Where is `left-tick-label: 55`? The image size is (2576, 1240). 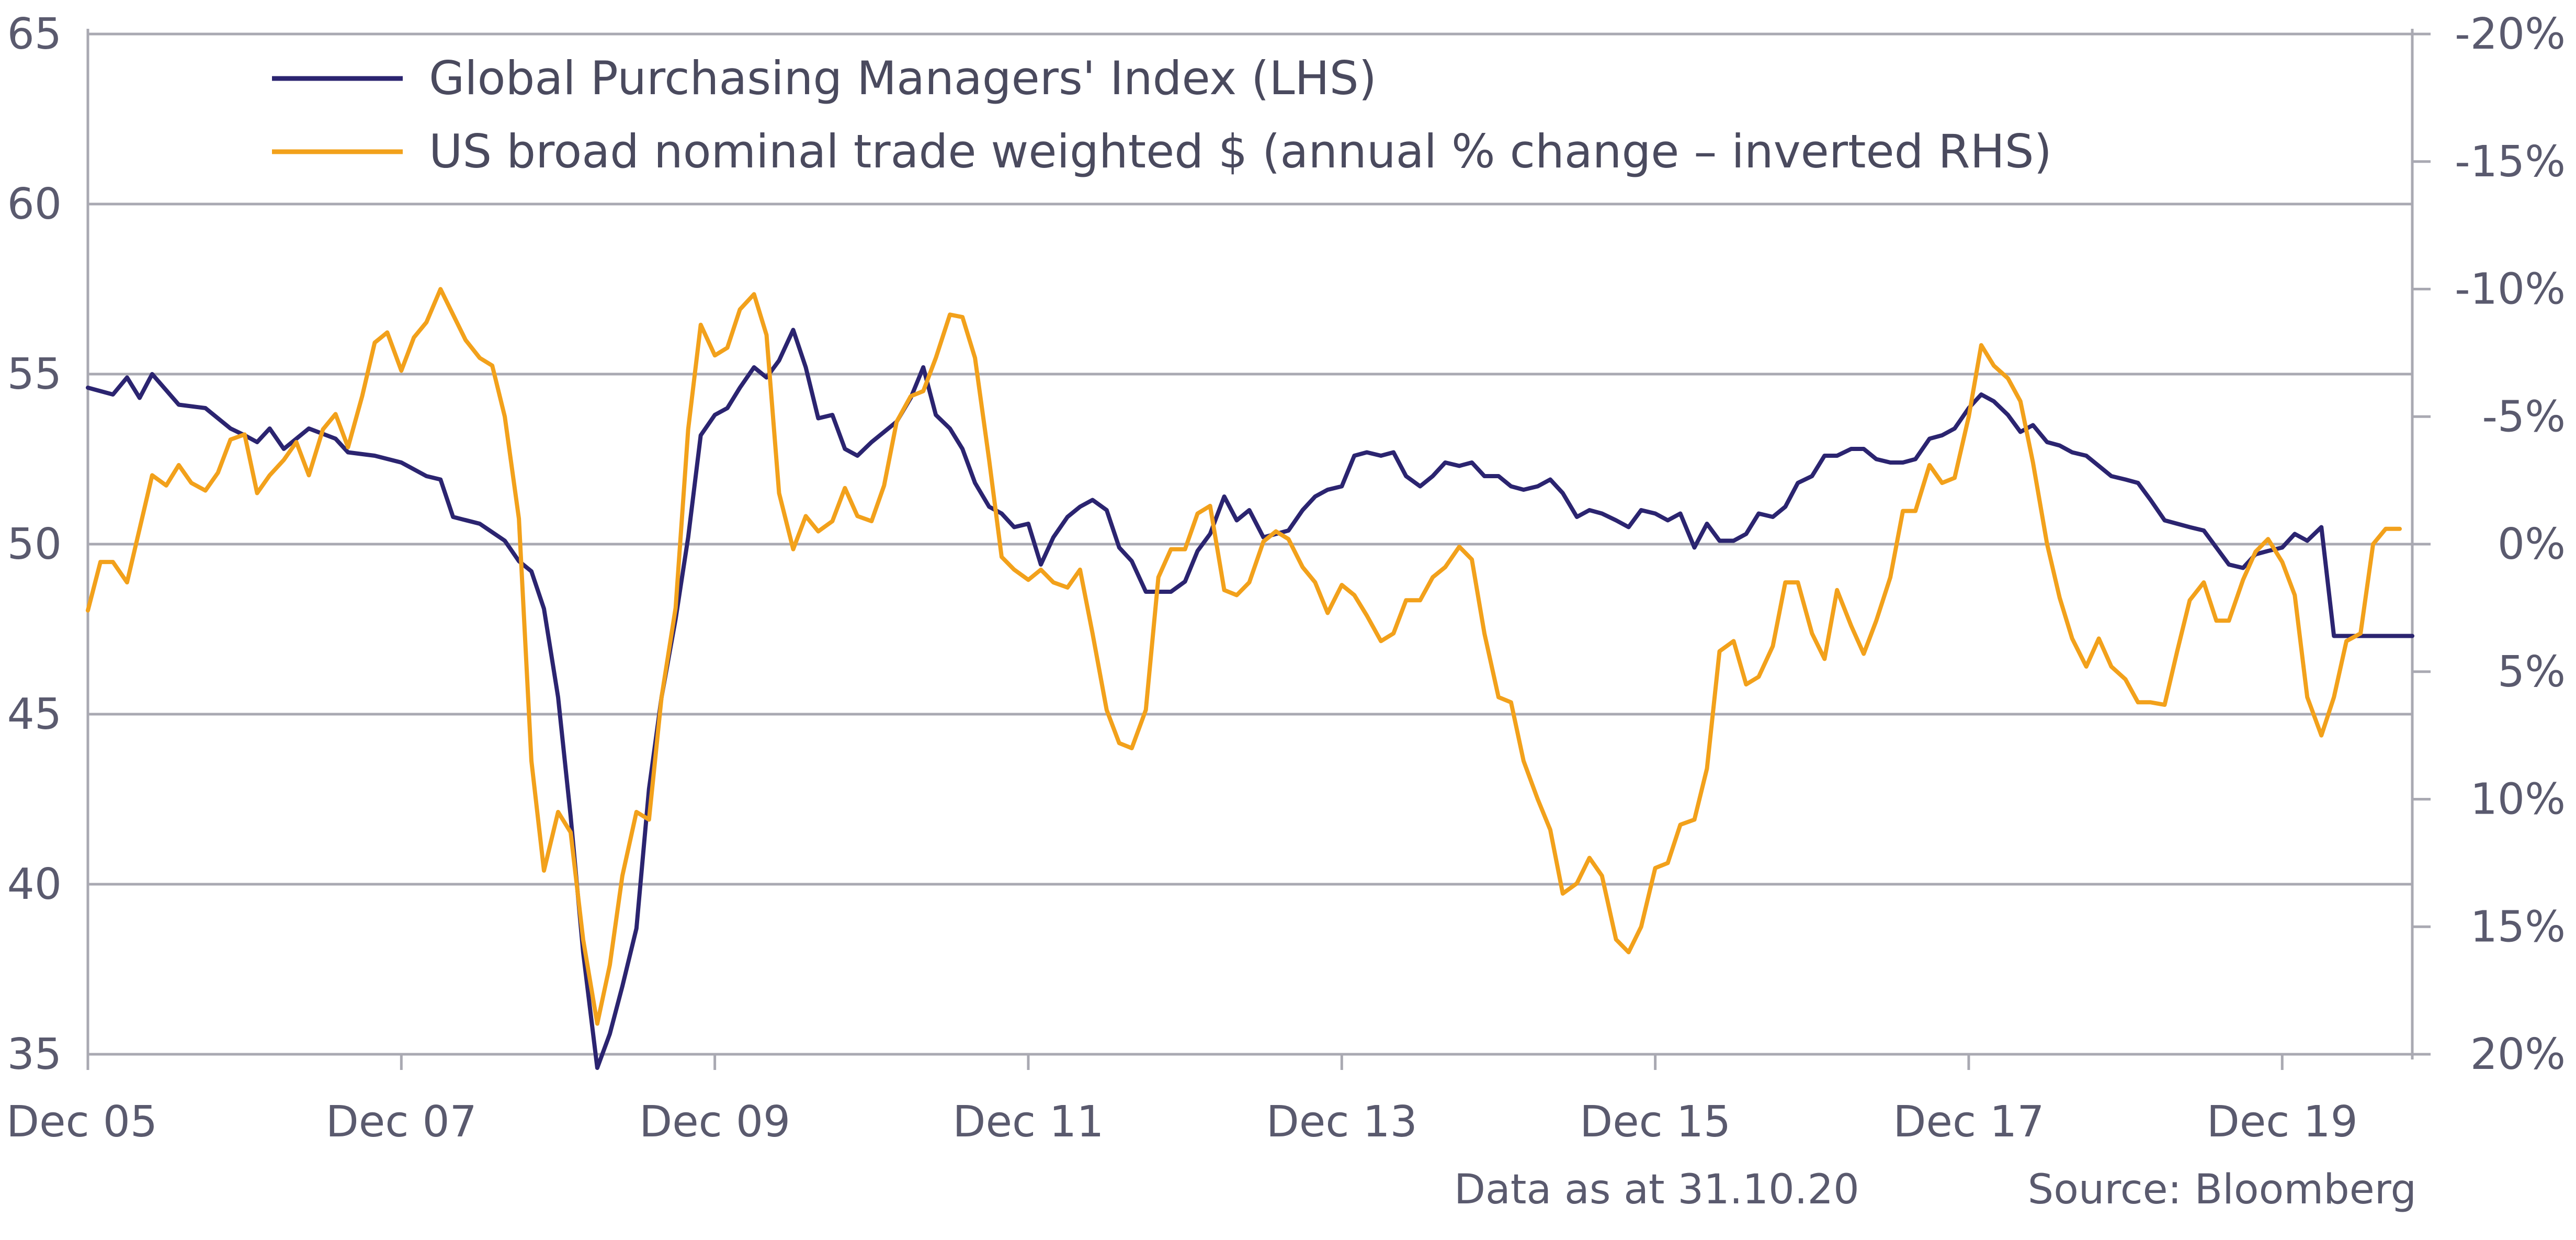
left-tick-label: 55 is located at coordinates (34, 374).